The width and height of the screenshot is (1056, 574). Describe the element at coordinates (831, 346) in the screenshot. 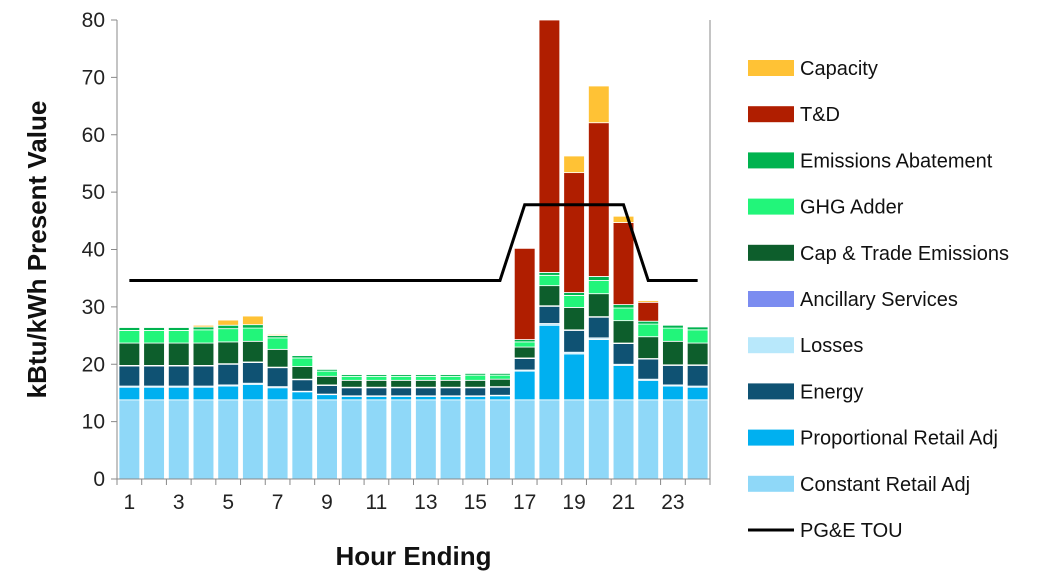

I see `legend-label-losses: Losses` at that location.